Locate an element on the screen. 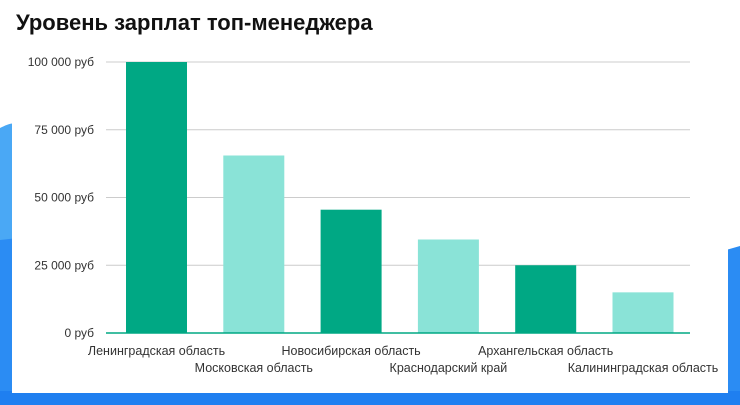 This screenshot has width=740, height=405. x-tick-label: Архангельская область is located at coordinates (545, 351).